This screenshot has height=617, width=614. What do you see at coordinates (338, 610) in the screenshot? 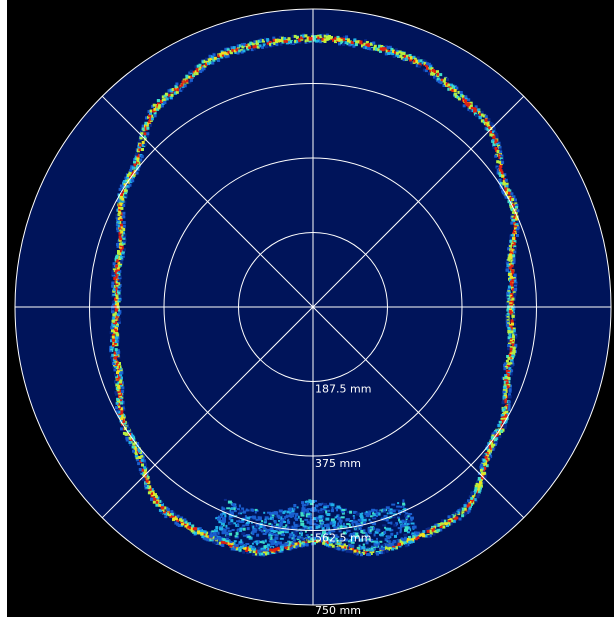
I see `range-label-750: 750 mm` at bounding box center [338, 610].